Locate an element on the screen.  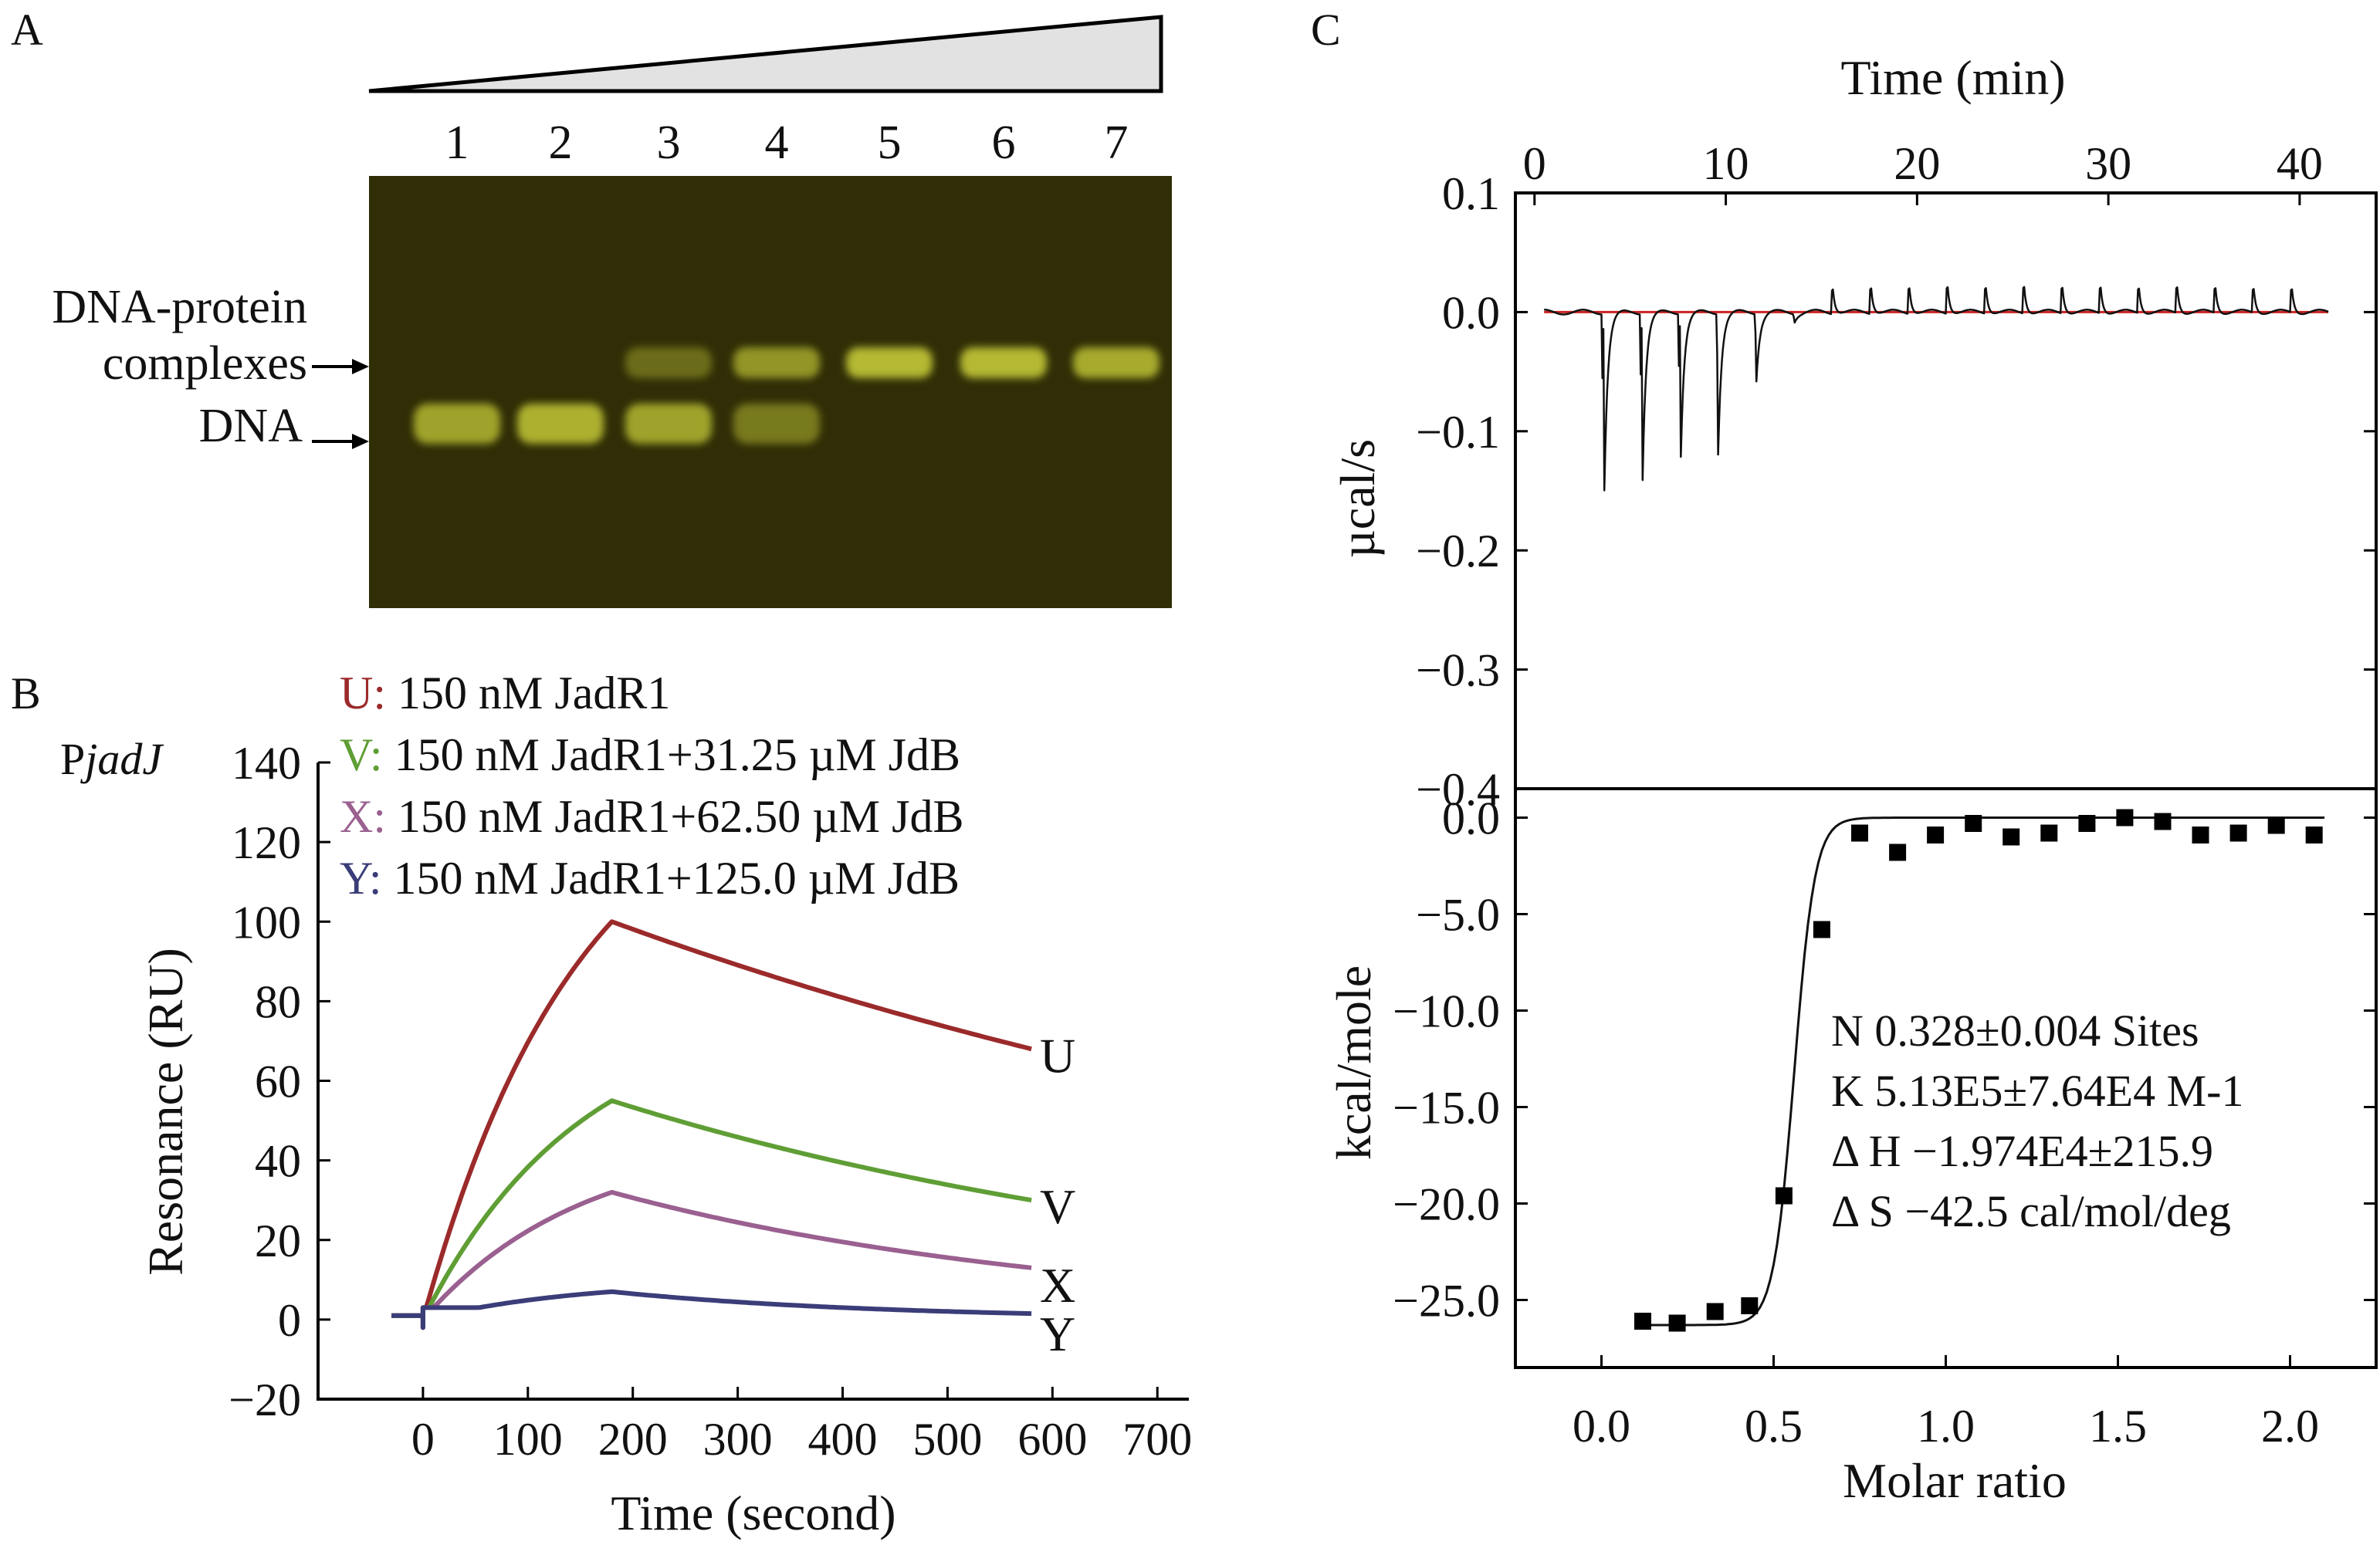
itc-iso-ytick-label: −15.0 is located at coordinates (1446, 1108).